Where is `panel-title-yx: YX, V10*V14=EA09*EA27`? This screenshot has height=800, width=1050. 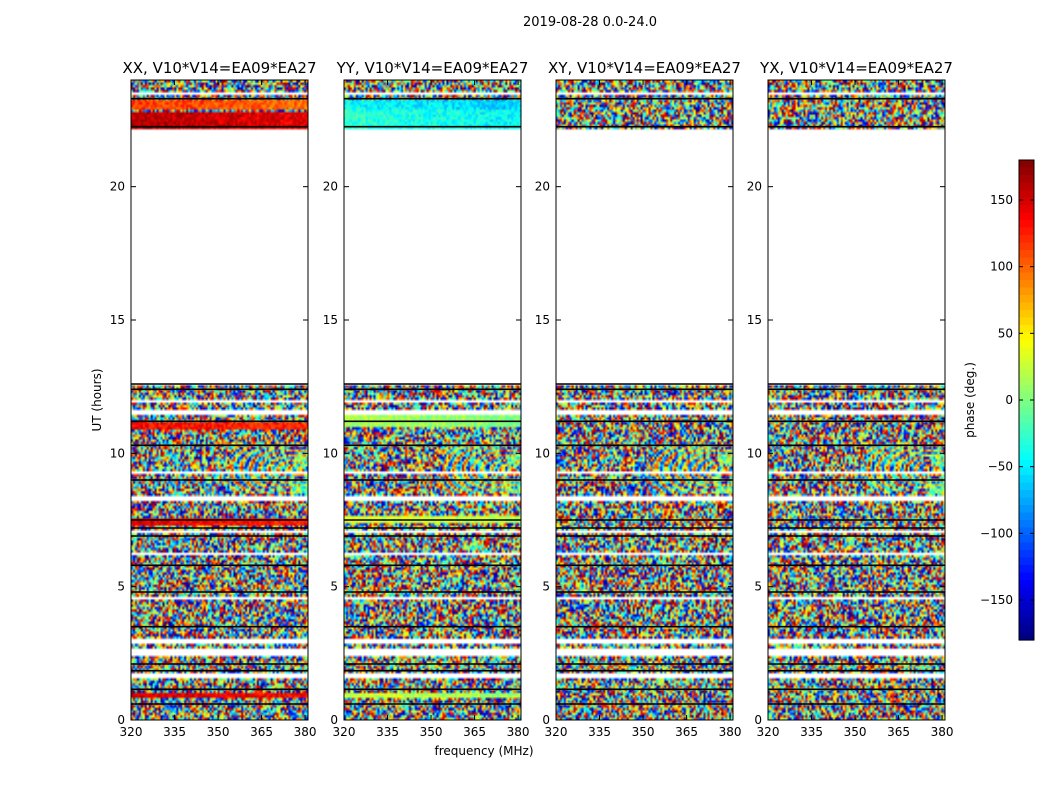
panel-title-yx: YX, V10*V14=EA09*EA27 is located at coordinates (856, 68).